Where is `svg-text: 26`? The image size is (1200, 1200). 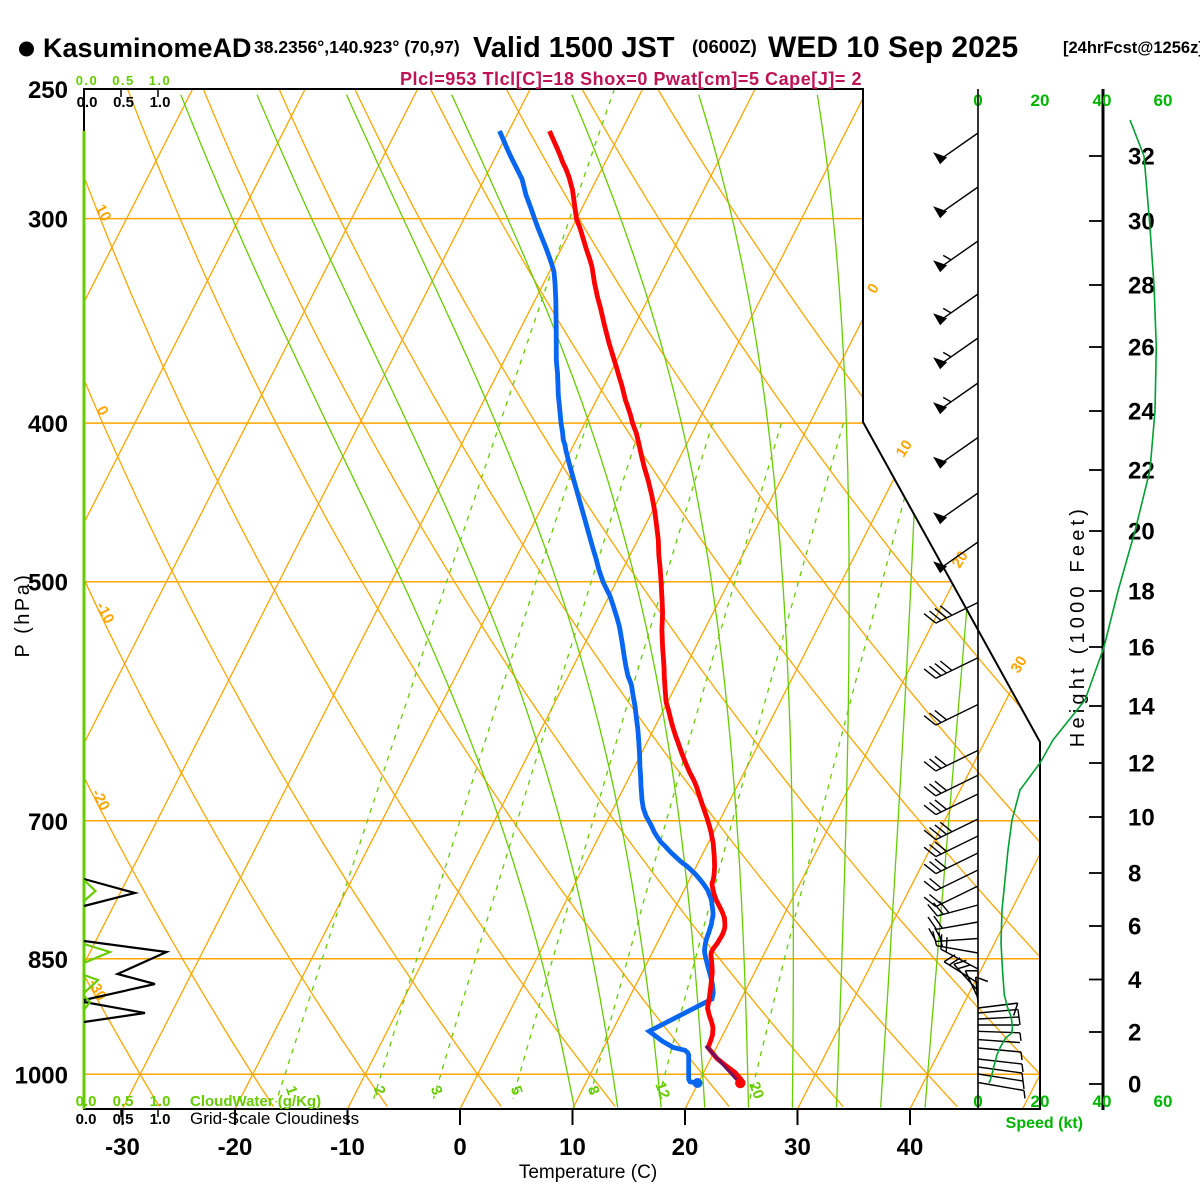
svg-text: 26 is located at coordinates (1141, 348).